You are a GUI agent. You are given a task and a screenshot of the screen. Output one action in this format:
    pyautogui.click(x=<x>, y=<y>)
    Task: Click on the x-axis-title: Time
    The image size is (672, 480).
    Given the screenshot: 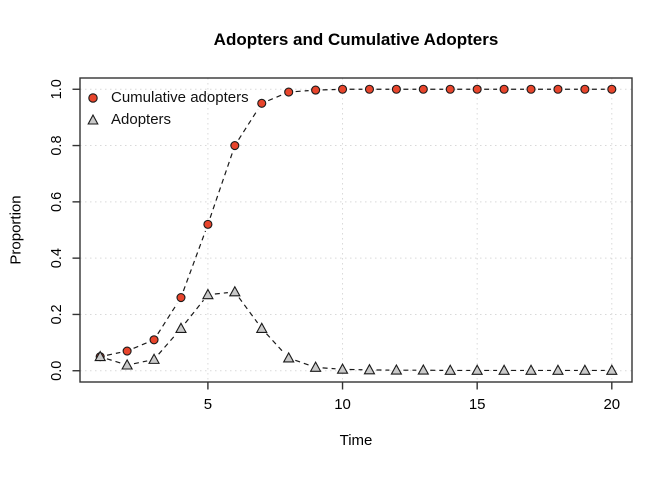 What is the action you would take?
    pyautogui.click(x=356, y=440)
    